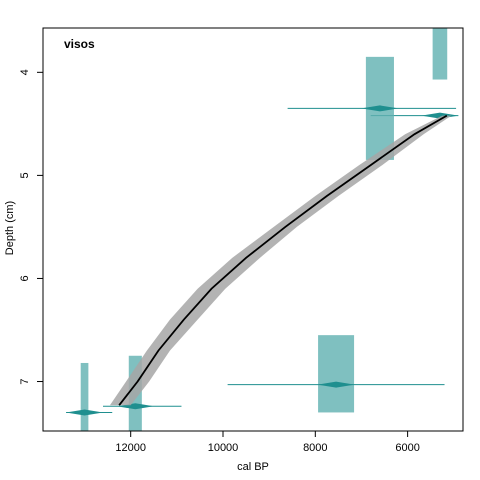 Image resolution: width=480 pixels, height=480 pixels. I want to click on x-tick-label-0: 12000, so click(130, 448).